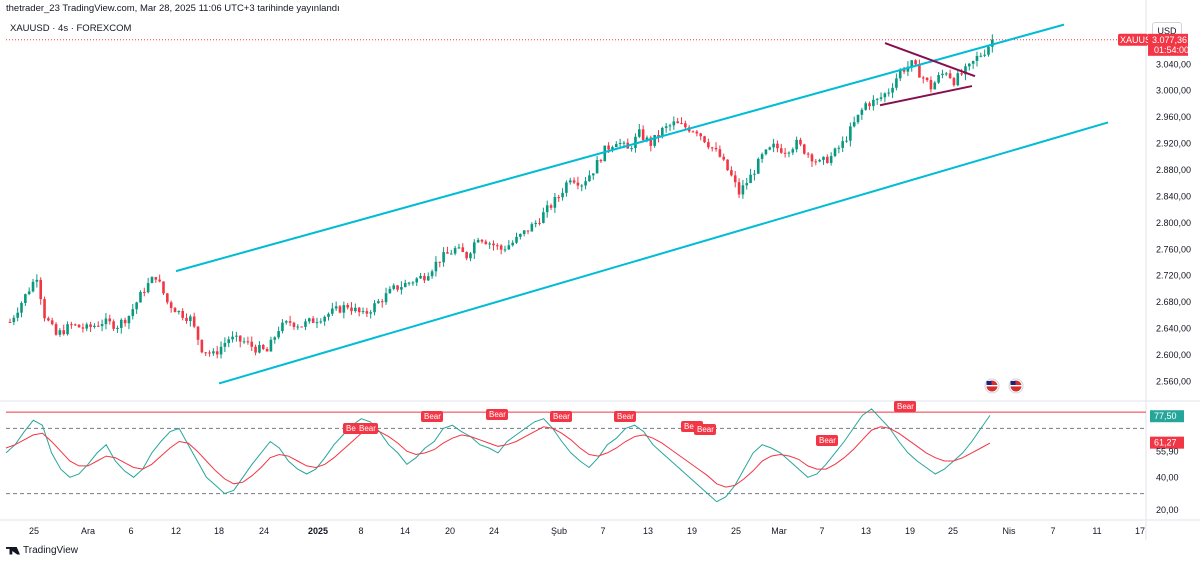 The image size is (1200, 563). What do you see at coordinates (692, 531) in the screenshot?
I see `x-tick-label: 19` at bounding box center [692, 531].